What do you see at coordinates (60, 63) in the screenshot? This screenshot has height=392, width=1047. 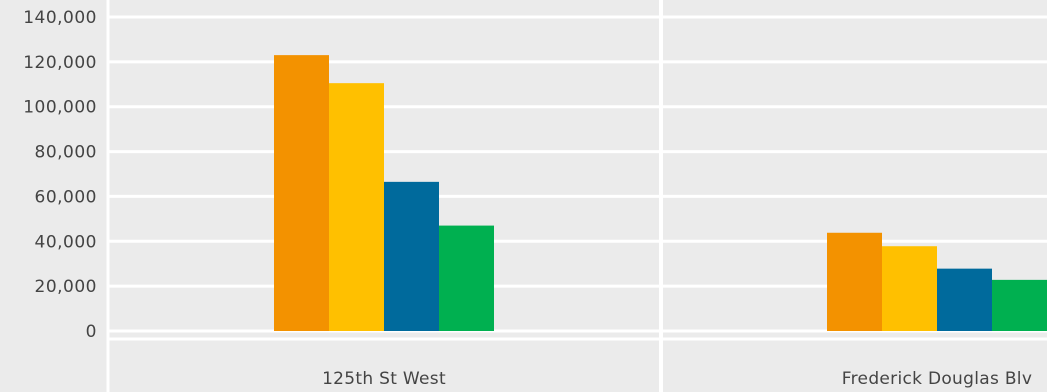 I see `y-tick-label-6: 120,000` at bounding box center [60, 63].